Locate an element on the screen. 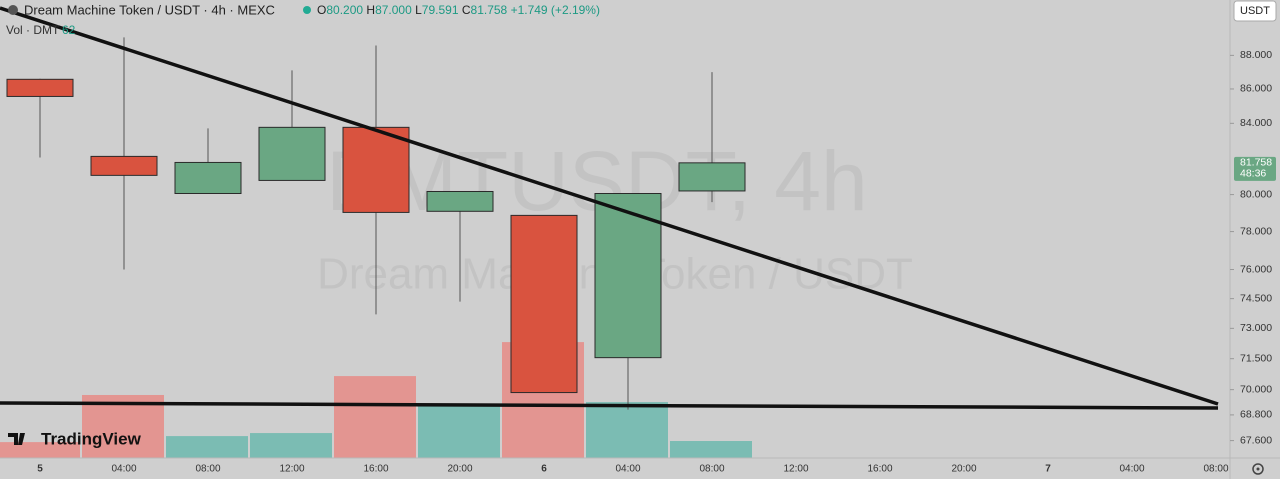 The width and height of the screenshot is (1280, 479). x-tick-label: 7 is located at coordinates (1048, 469).